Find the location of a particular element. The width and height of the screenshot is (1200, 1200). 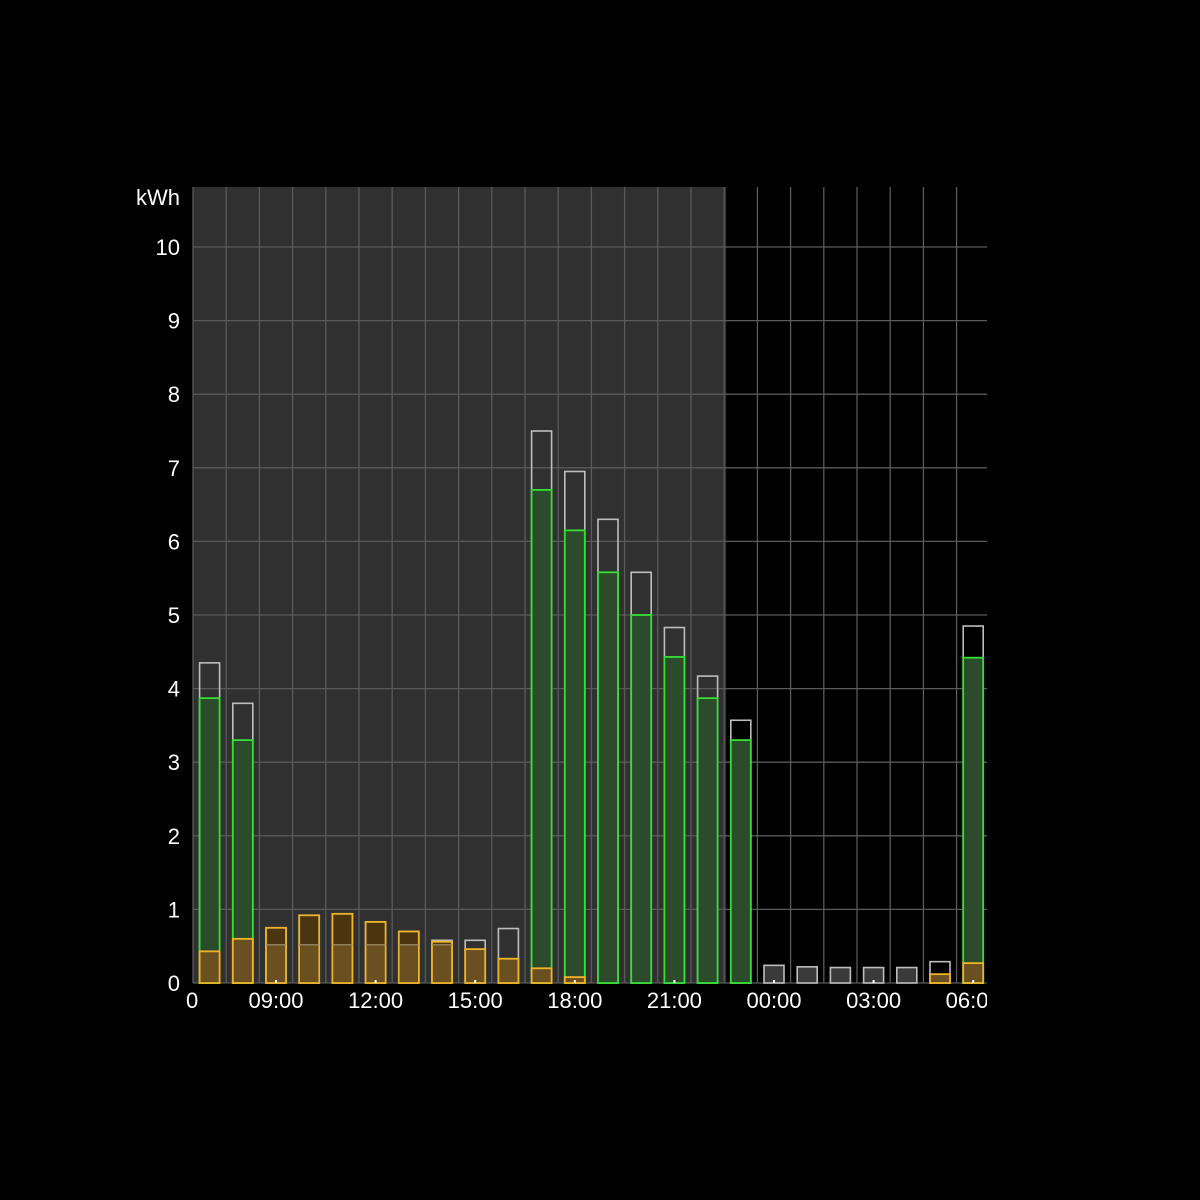

y-tick-label: 5 is located at coordinates (174, 615).